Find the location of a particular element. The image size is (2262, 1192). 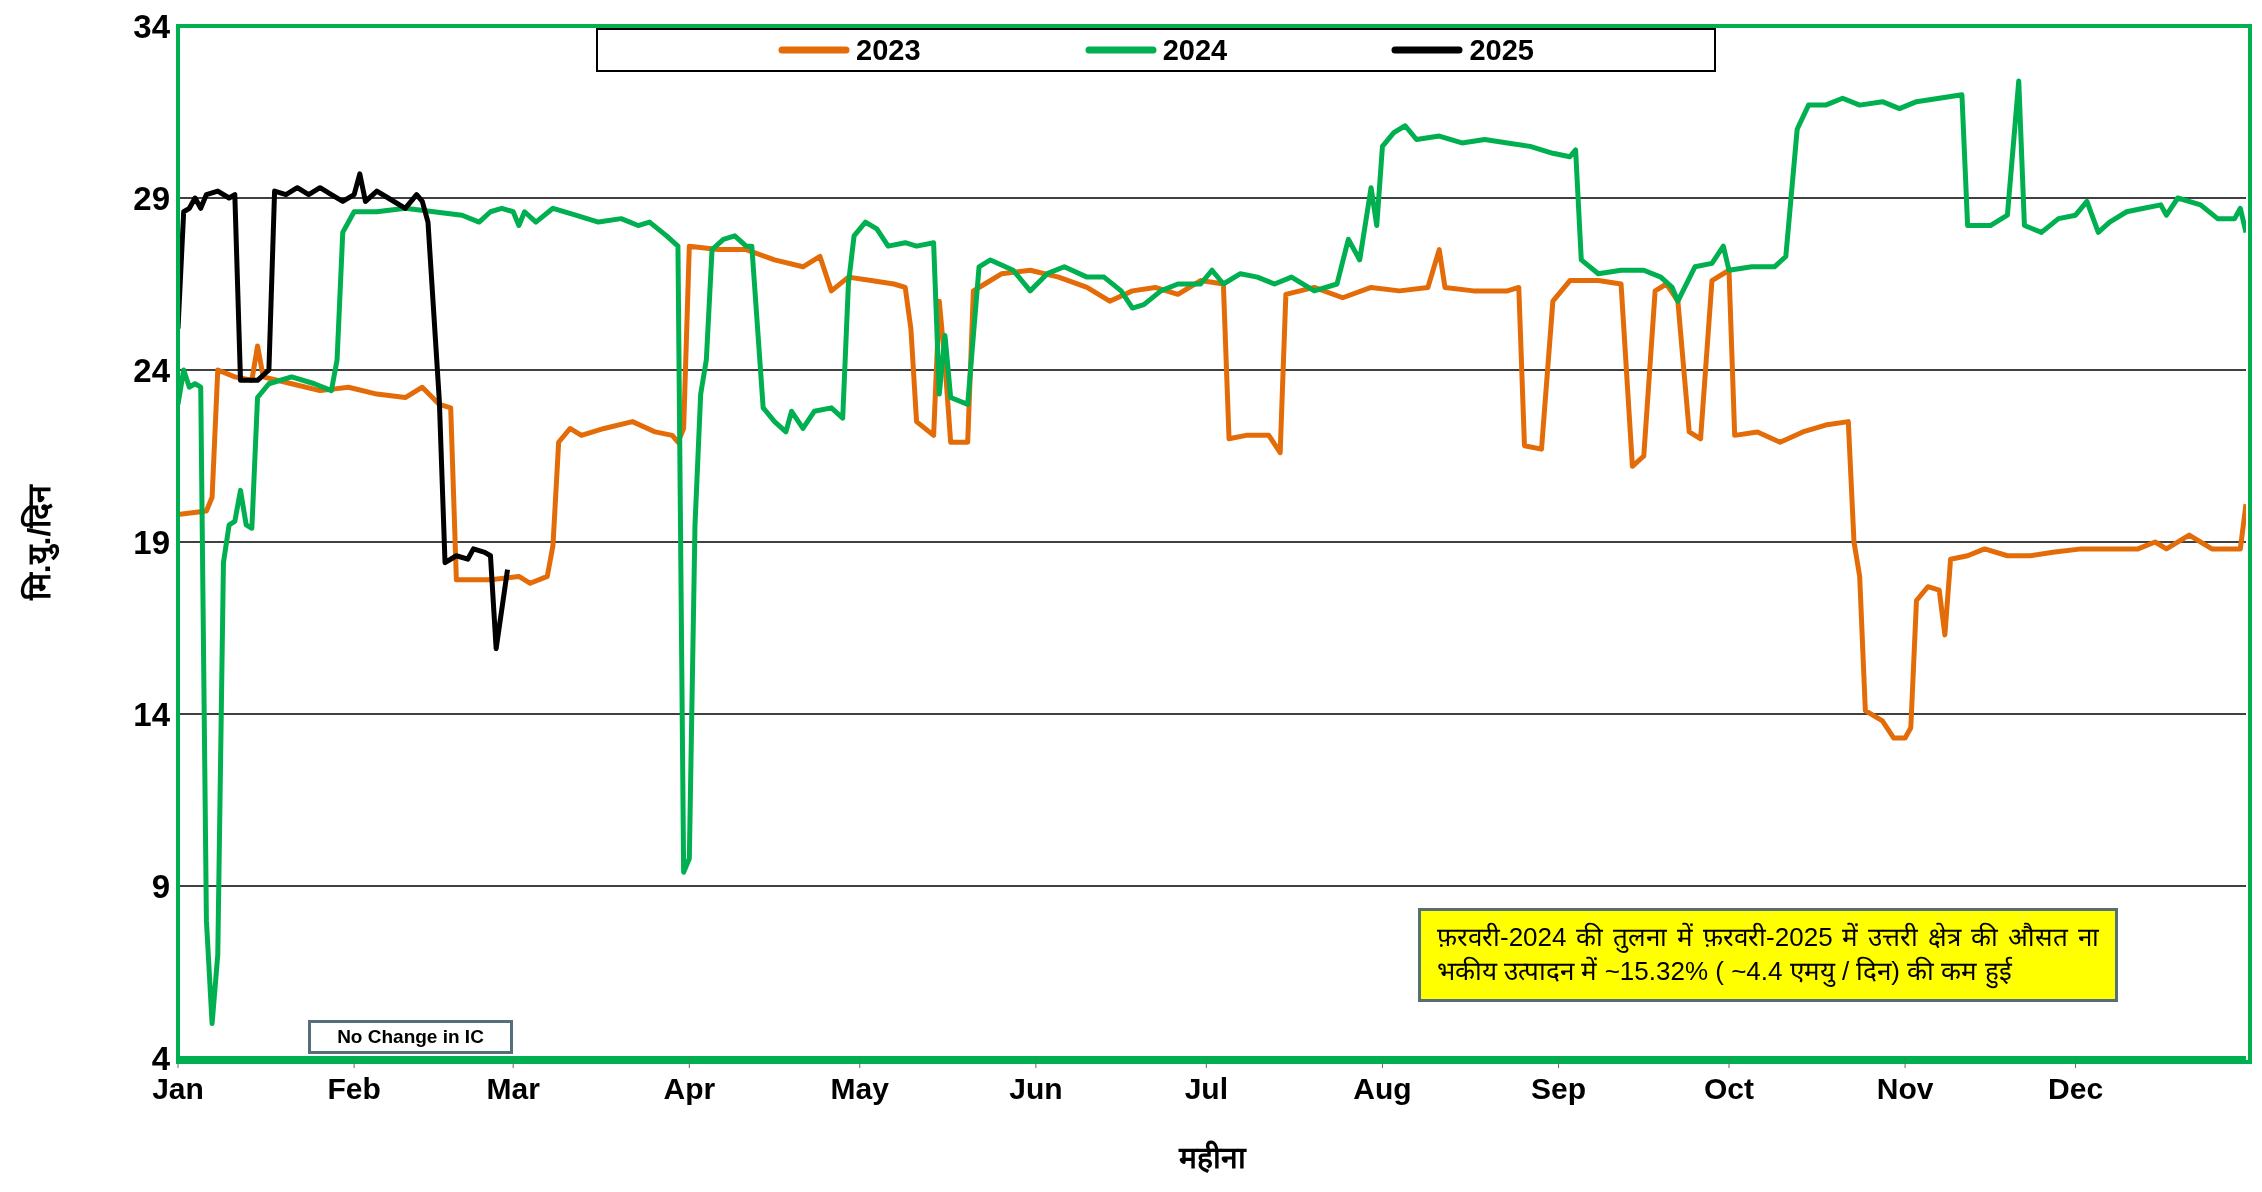

y-tick-label: 19 is located at coordinates (151, 542).